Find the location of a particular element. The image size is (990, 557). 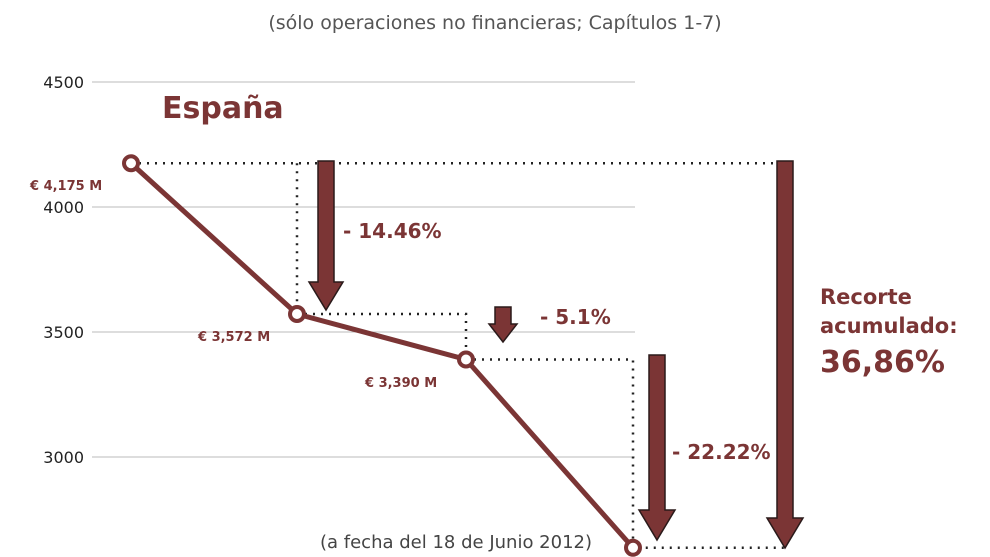

y-tick-label: 4500 is located at coordinates (63, 82).